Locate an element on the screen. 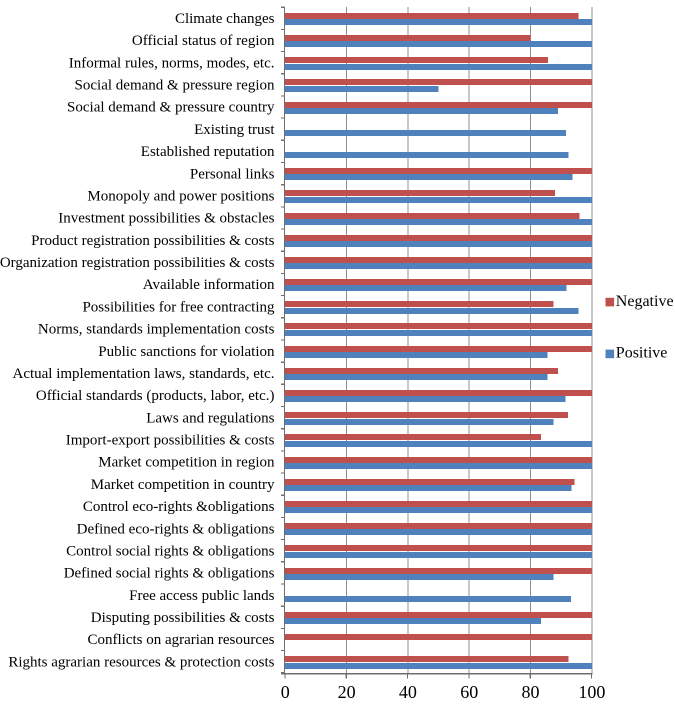 The image size is (675, 704). svg-text:Conflicts on agrarian resource: Conflicts on agrarian resources is located at coordinates (180, 640).